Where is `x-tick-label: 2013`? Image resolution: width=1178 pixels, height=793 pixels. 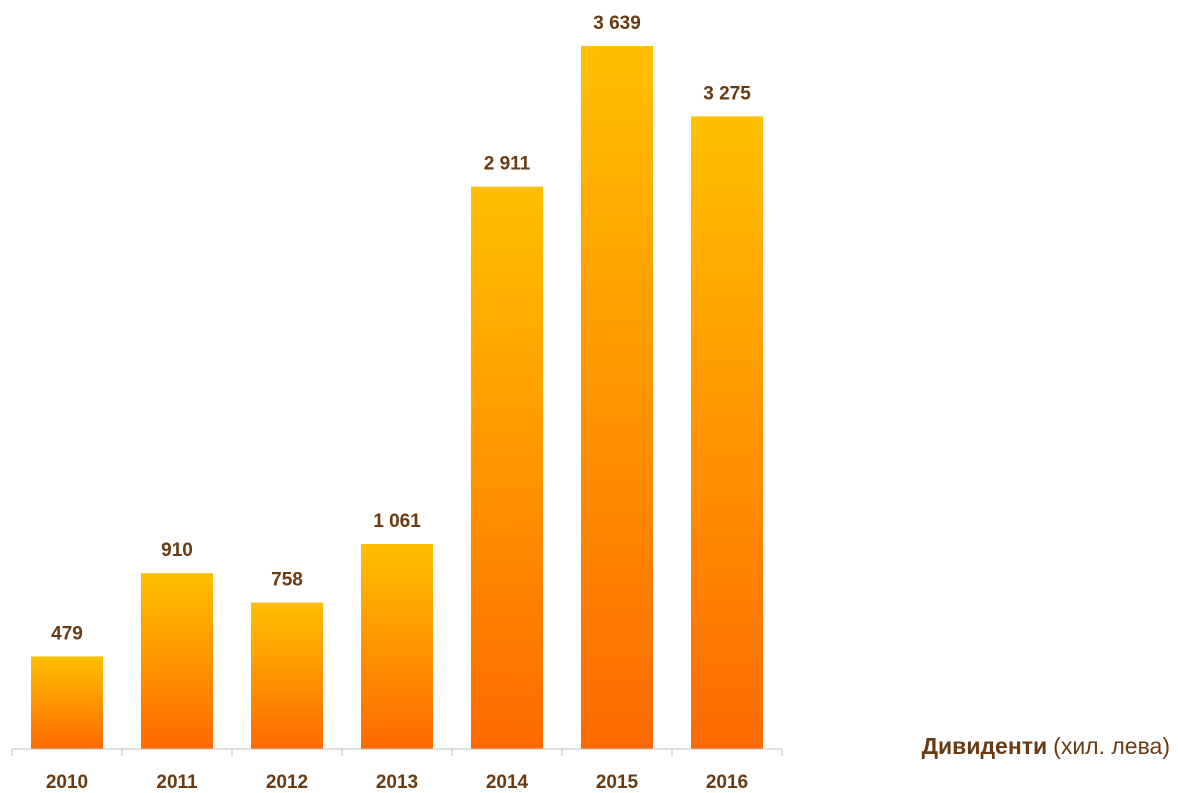
x-tick-label: 2013 is located at coordinates (397, 782).